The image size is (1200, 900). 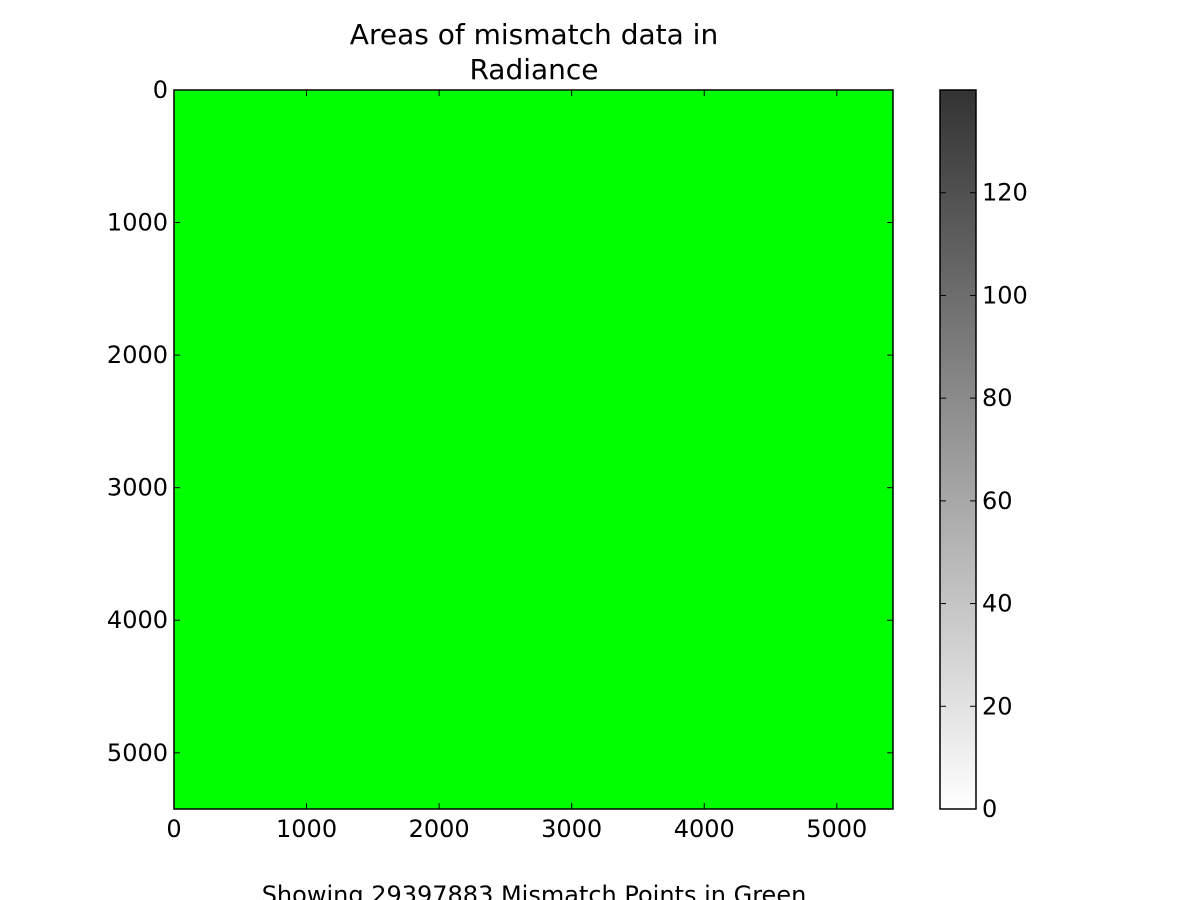 I want to click on colorbar-tick-label: 100, so click(x=1005, y=295).